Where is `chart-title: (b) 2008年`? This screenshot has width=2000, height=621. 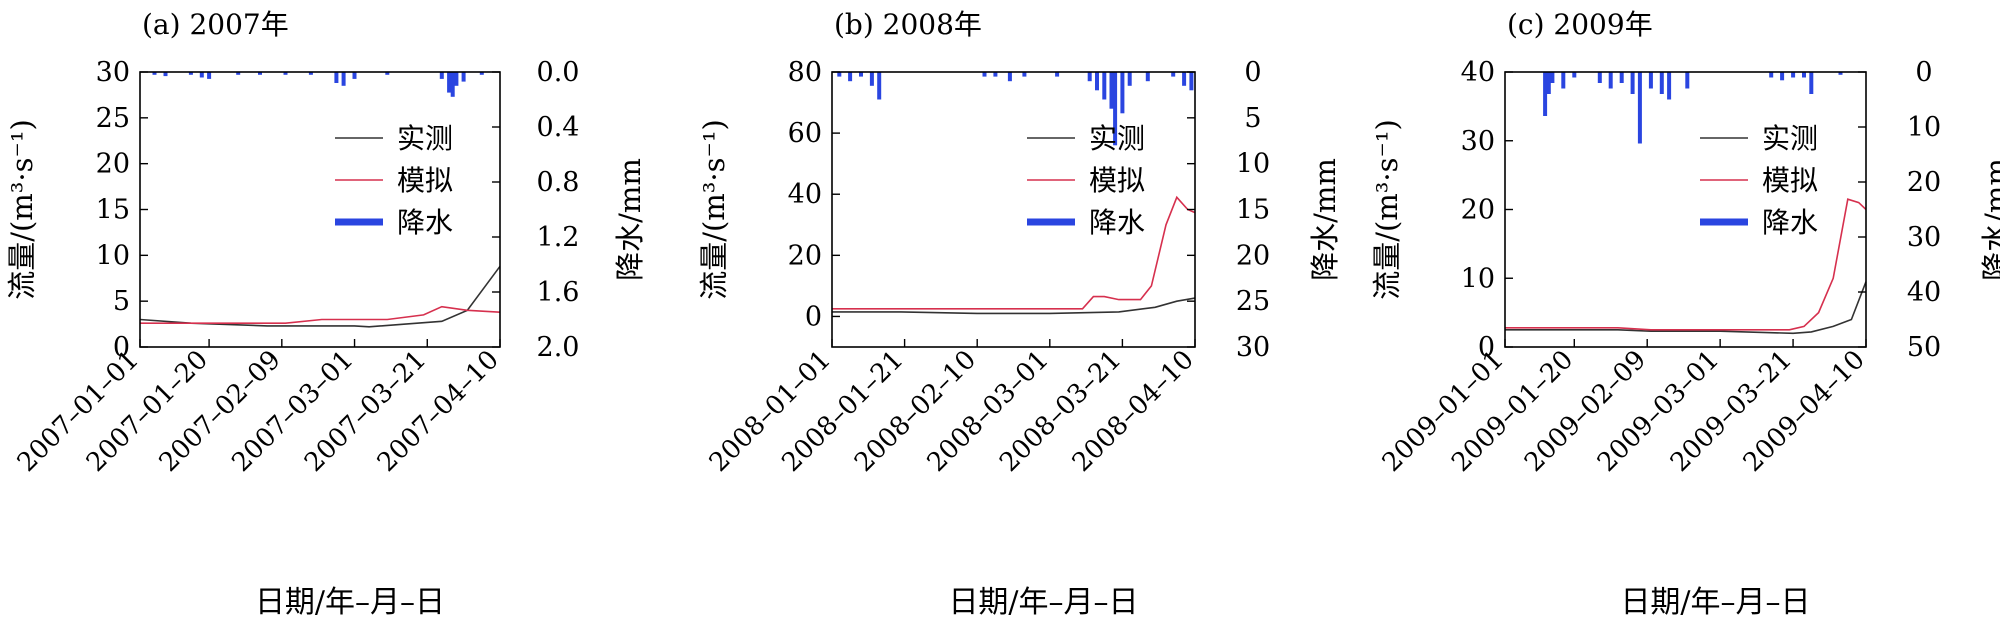
chart-title: (b) 2008年 is located at coordinates (908, 24).